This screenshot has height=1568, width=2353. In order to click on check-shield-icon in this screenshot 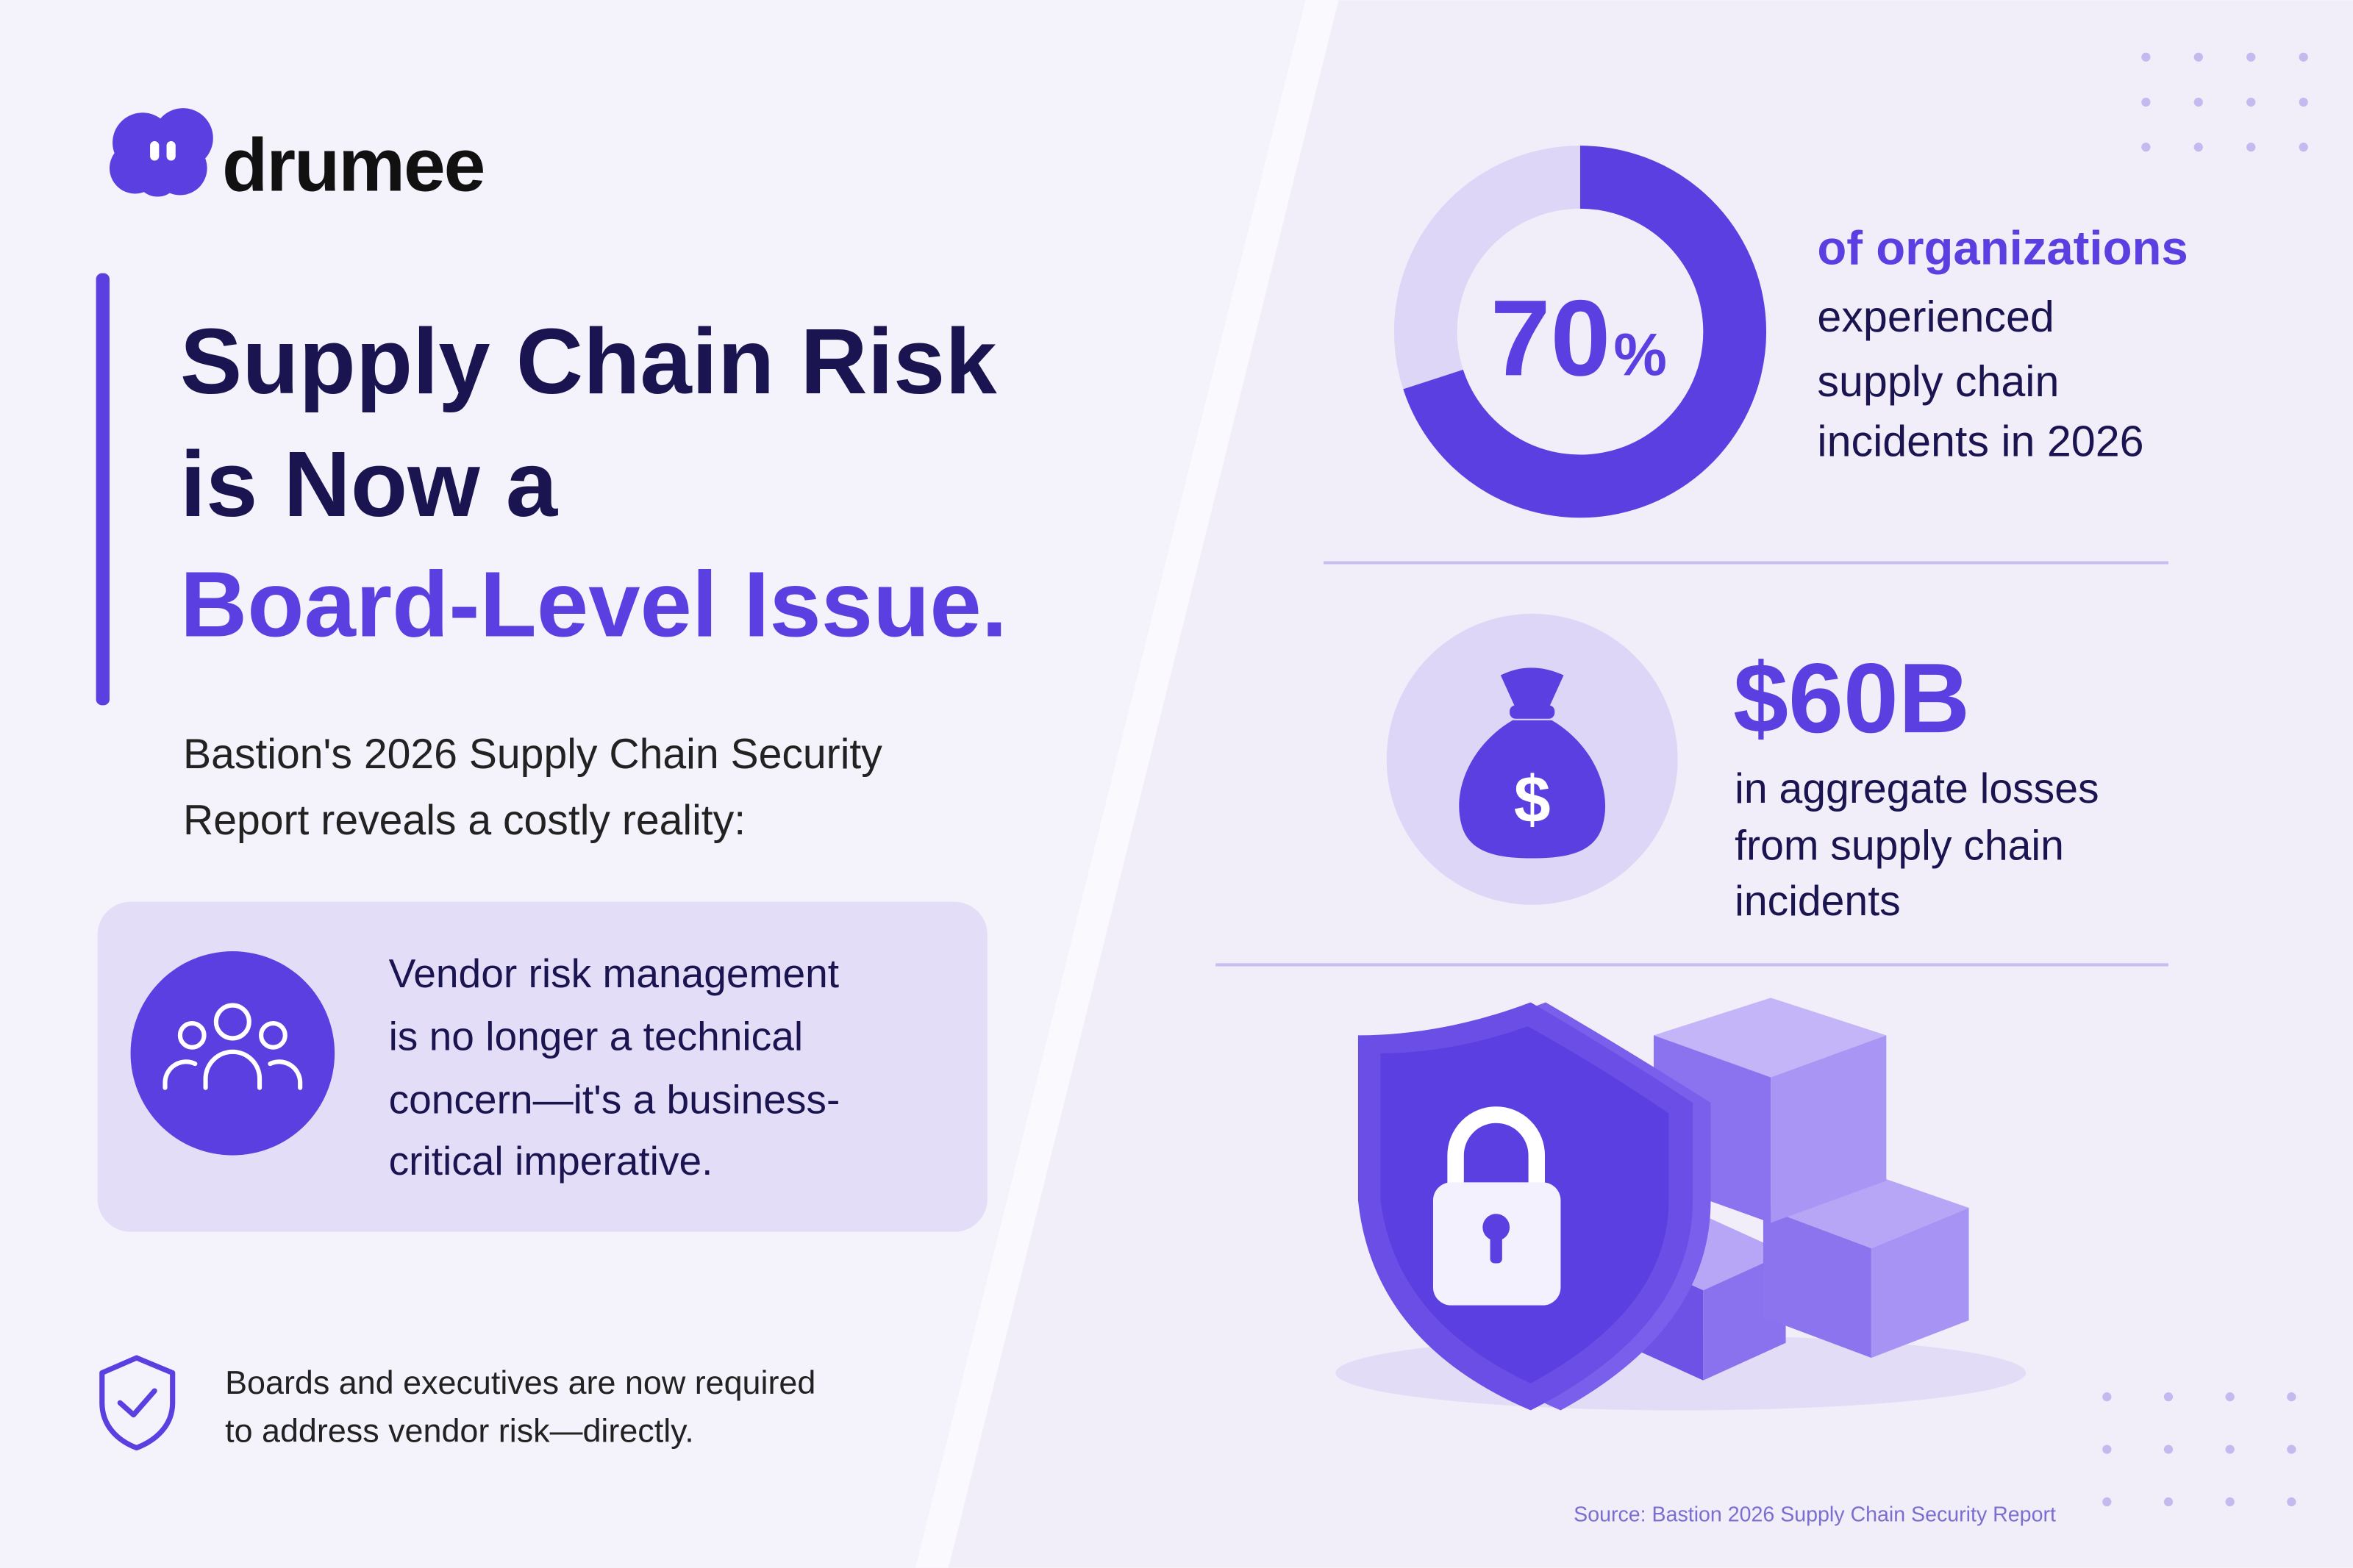, I will do `click(137, 1403)`.